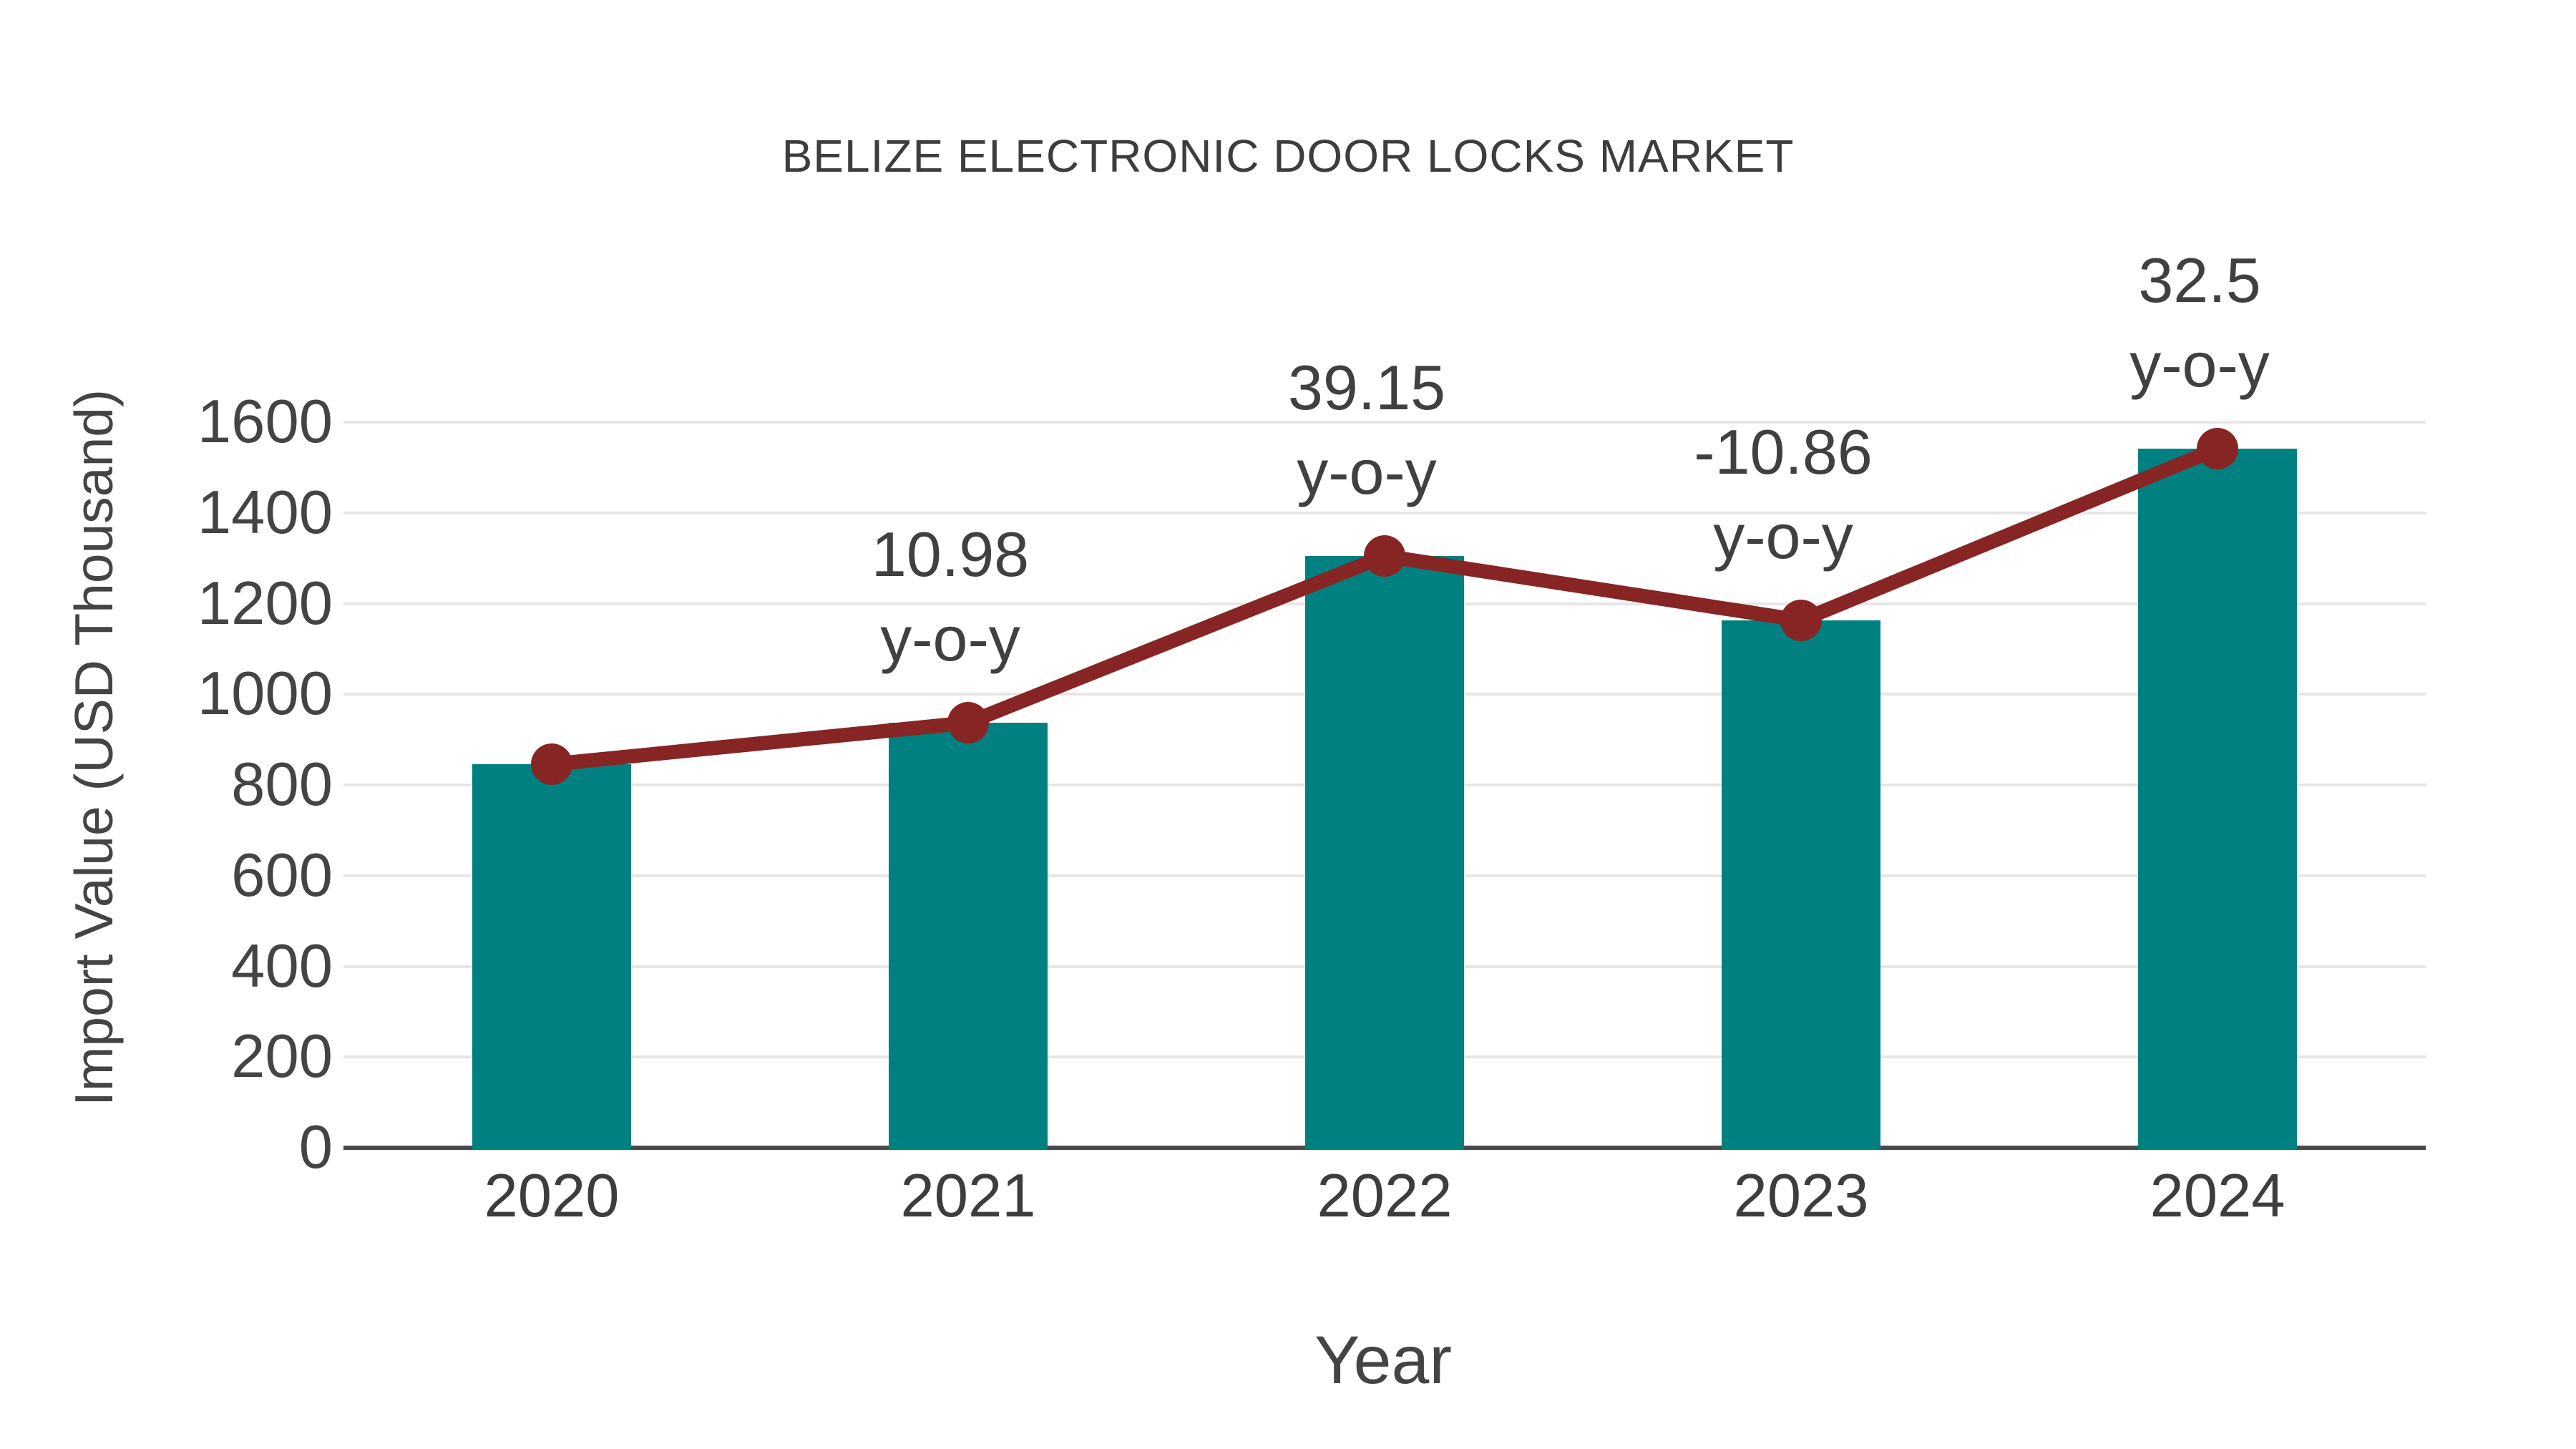  I want to click on data-point-marker-2020, so click(551, 764).